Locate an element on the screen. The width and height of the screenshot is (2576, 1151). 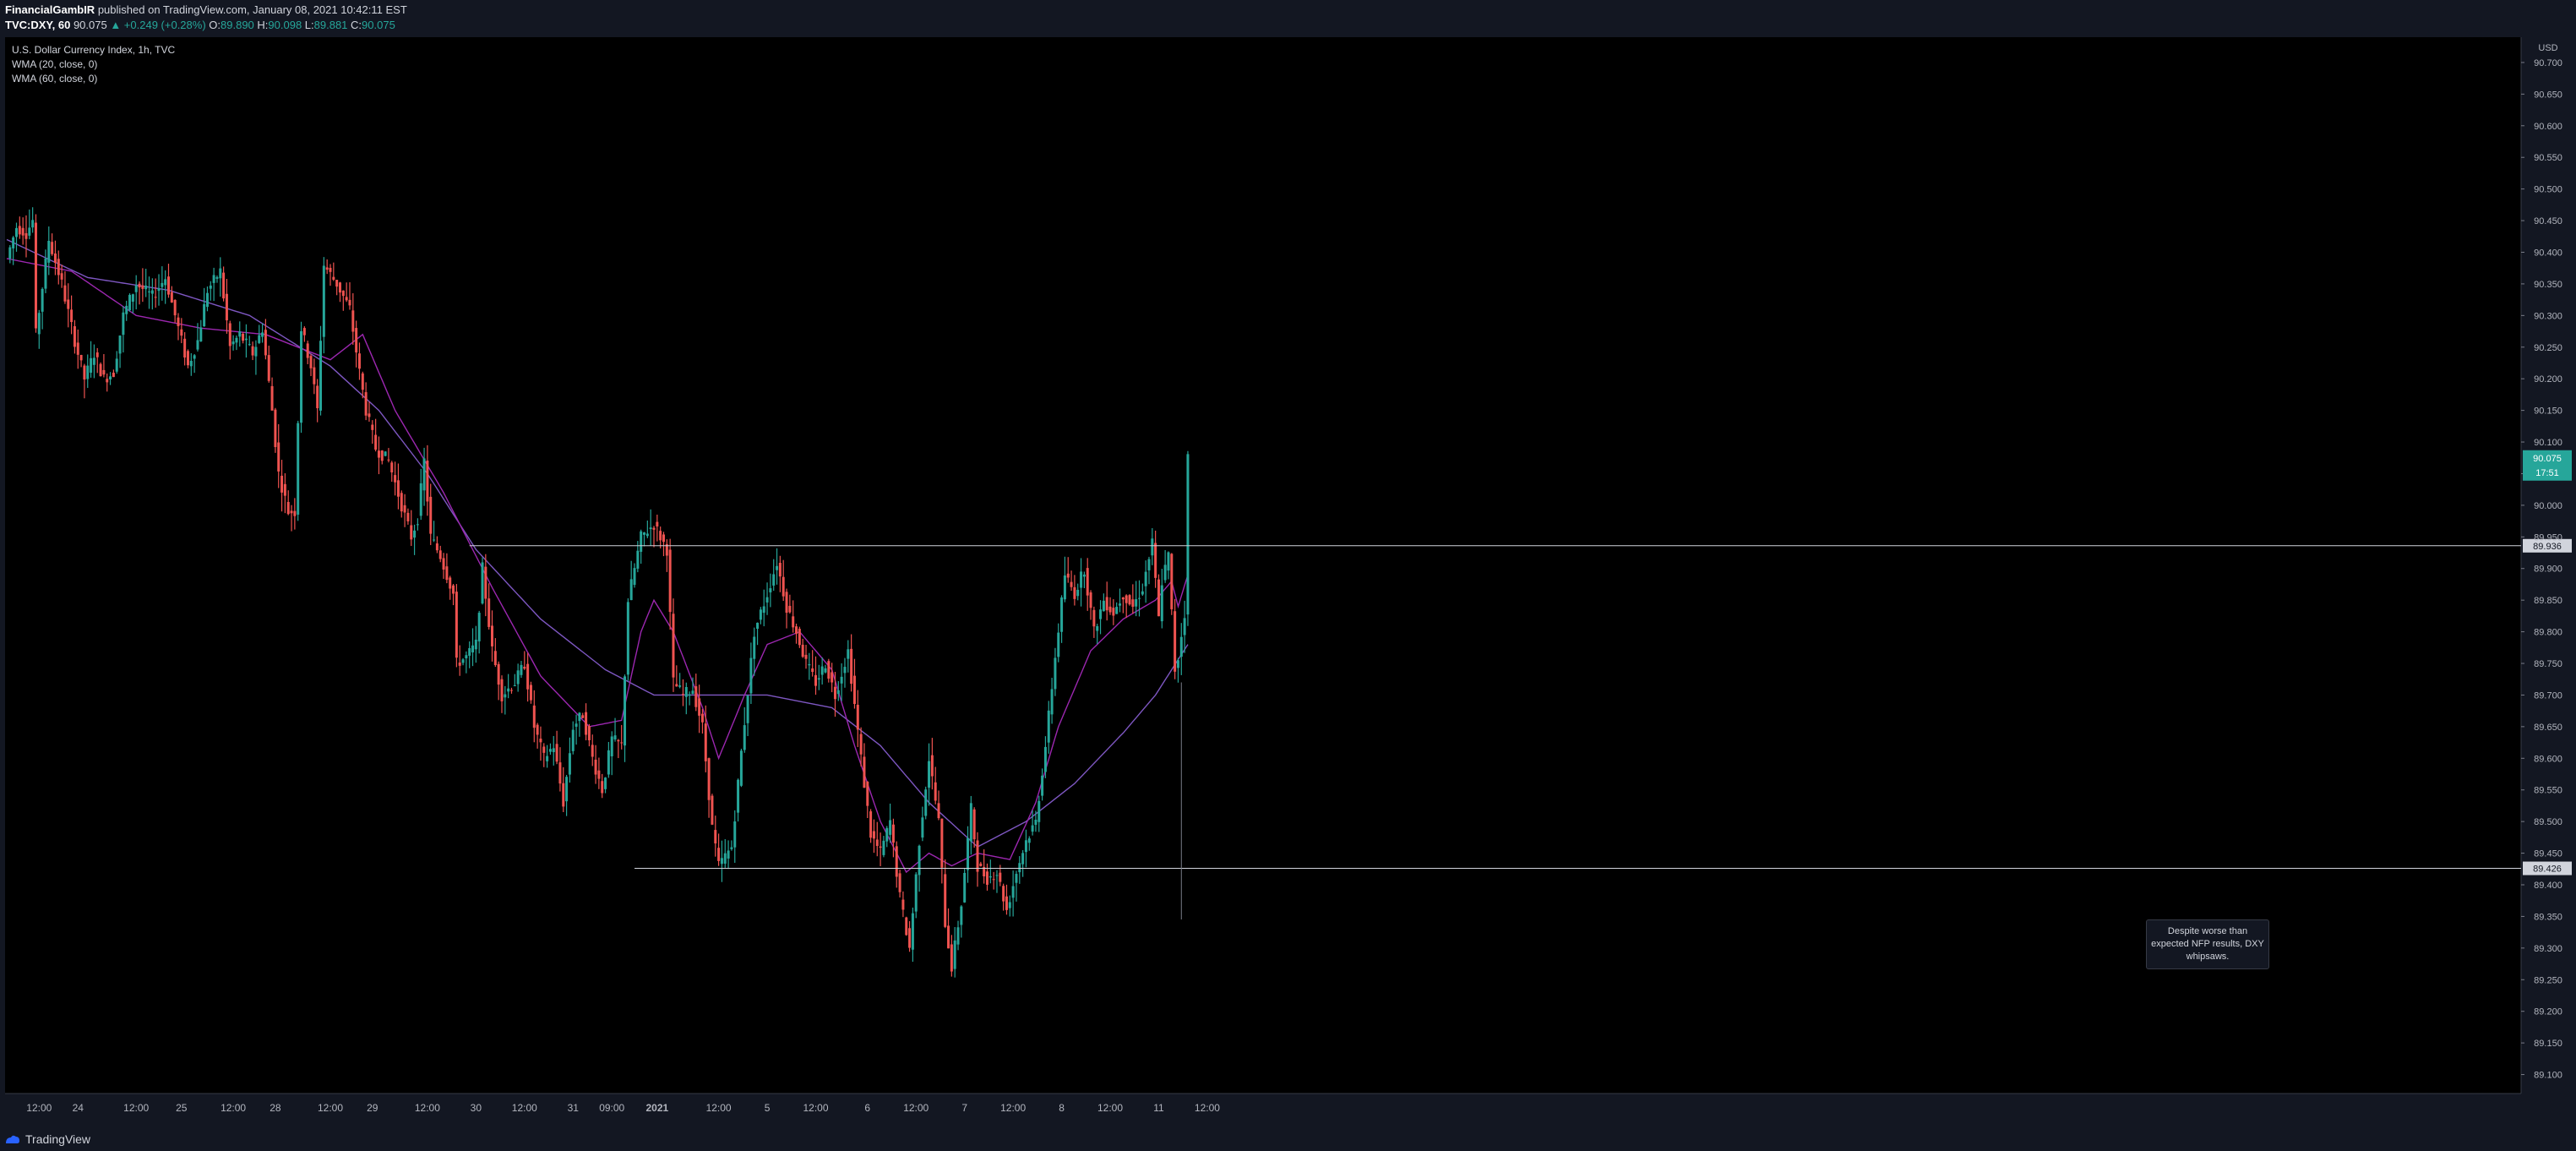
wma20-legend: WMA (20, close, 0) is located at coordinates (55, 64).